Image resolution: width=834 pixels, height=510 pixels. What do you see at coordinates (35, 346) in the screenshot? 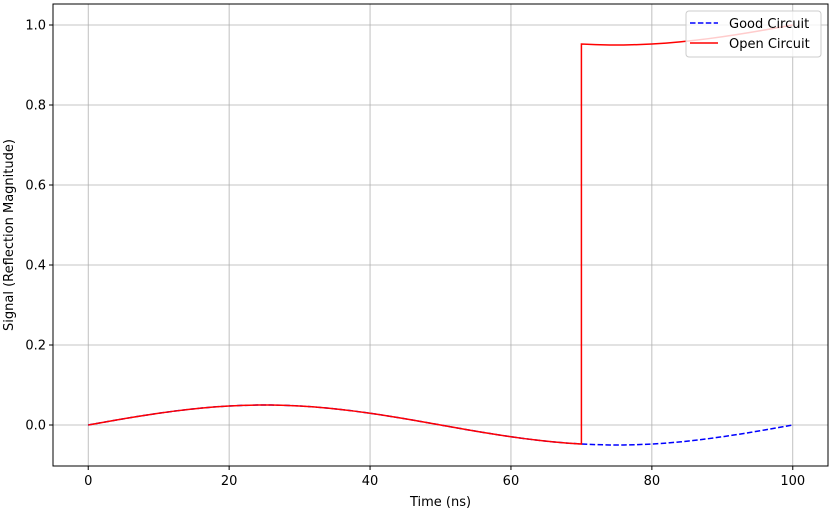
I see `y-tick-label: 0.2` at bounding box center [35, 346].